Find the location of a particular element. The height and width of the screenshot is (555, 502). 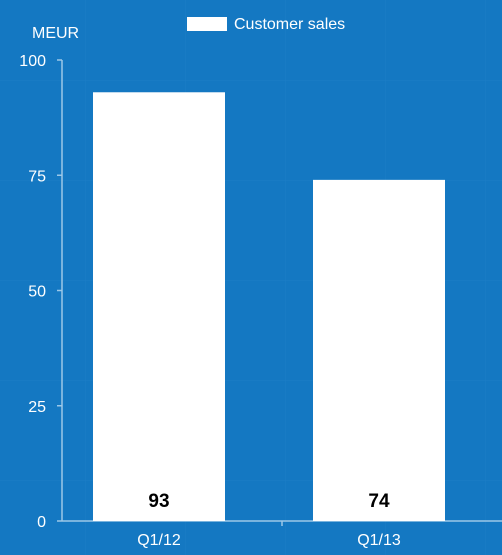

y-tick-label: 0 is located at coordinates (41, 522).